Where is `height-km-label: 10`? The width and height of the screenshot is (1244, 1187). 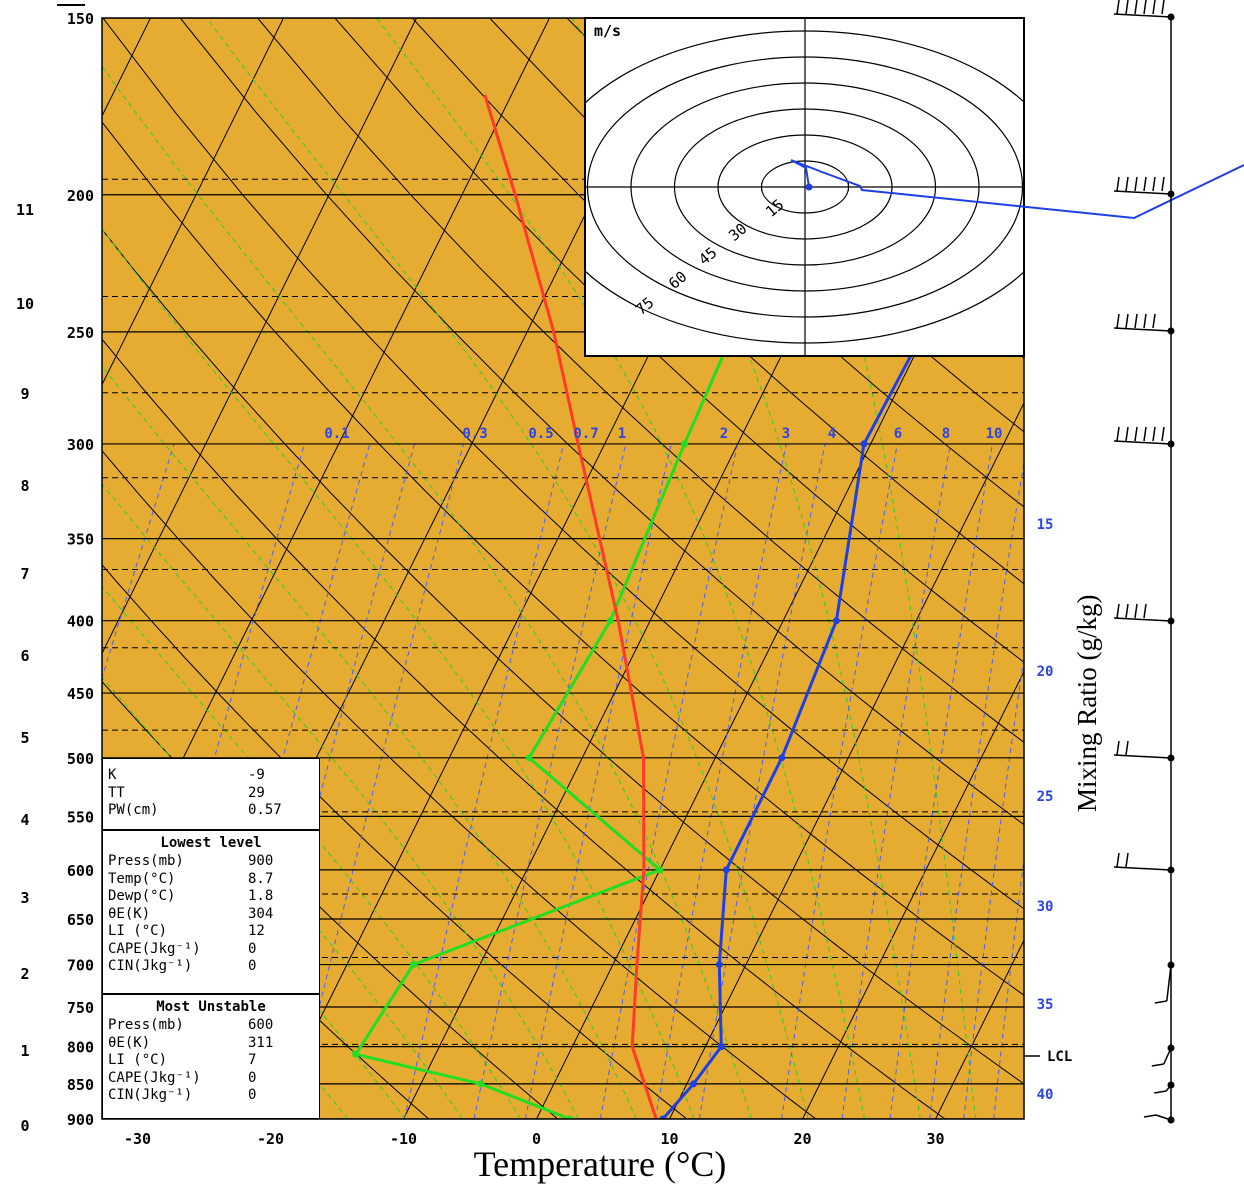
height-km-label: 10 is located at coordinates (25, 304).